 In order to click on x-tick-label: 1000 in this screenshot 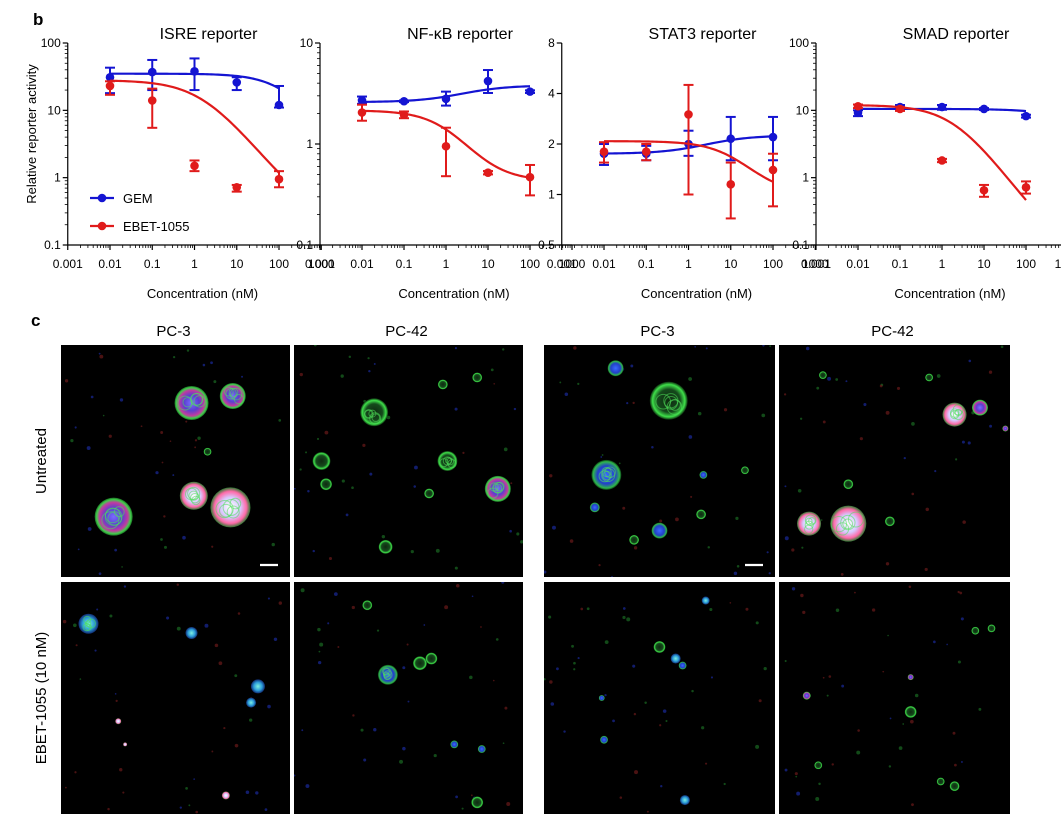, I will do `click(1058, 264)`.